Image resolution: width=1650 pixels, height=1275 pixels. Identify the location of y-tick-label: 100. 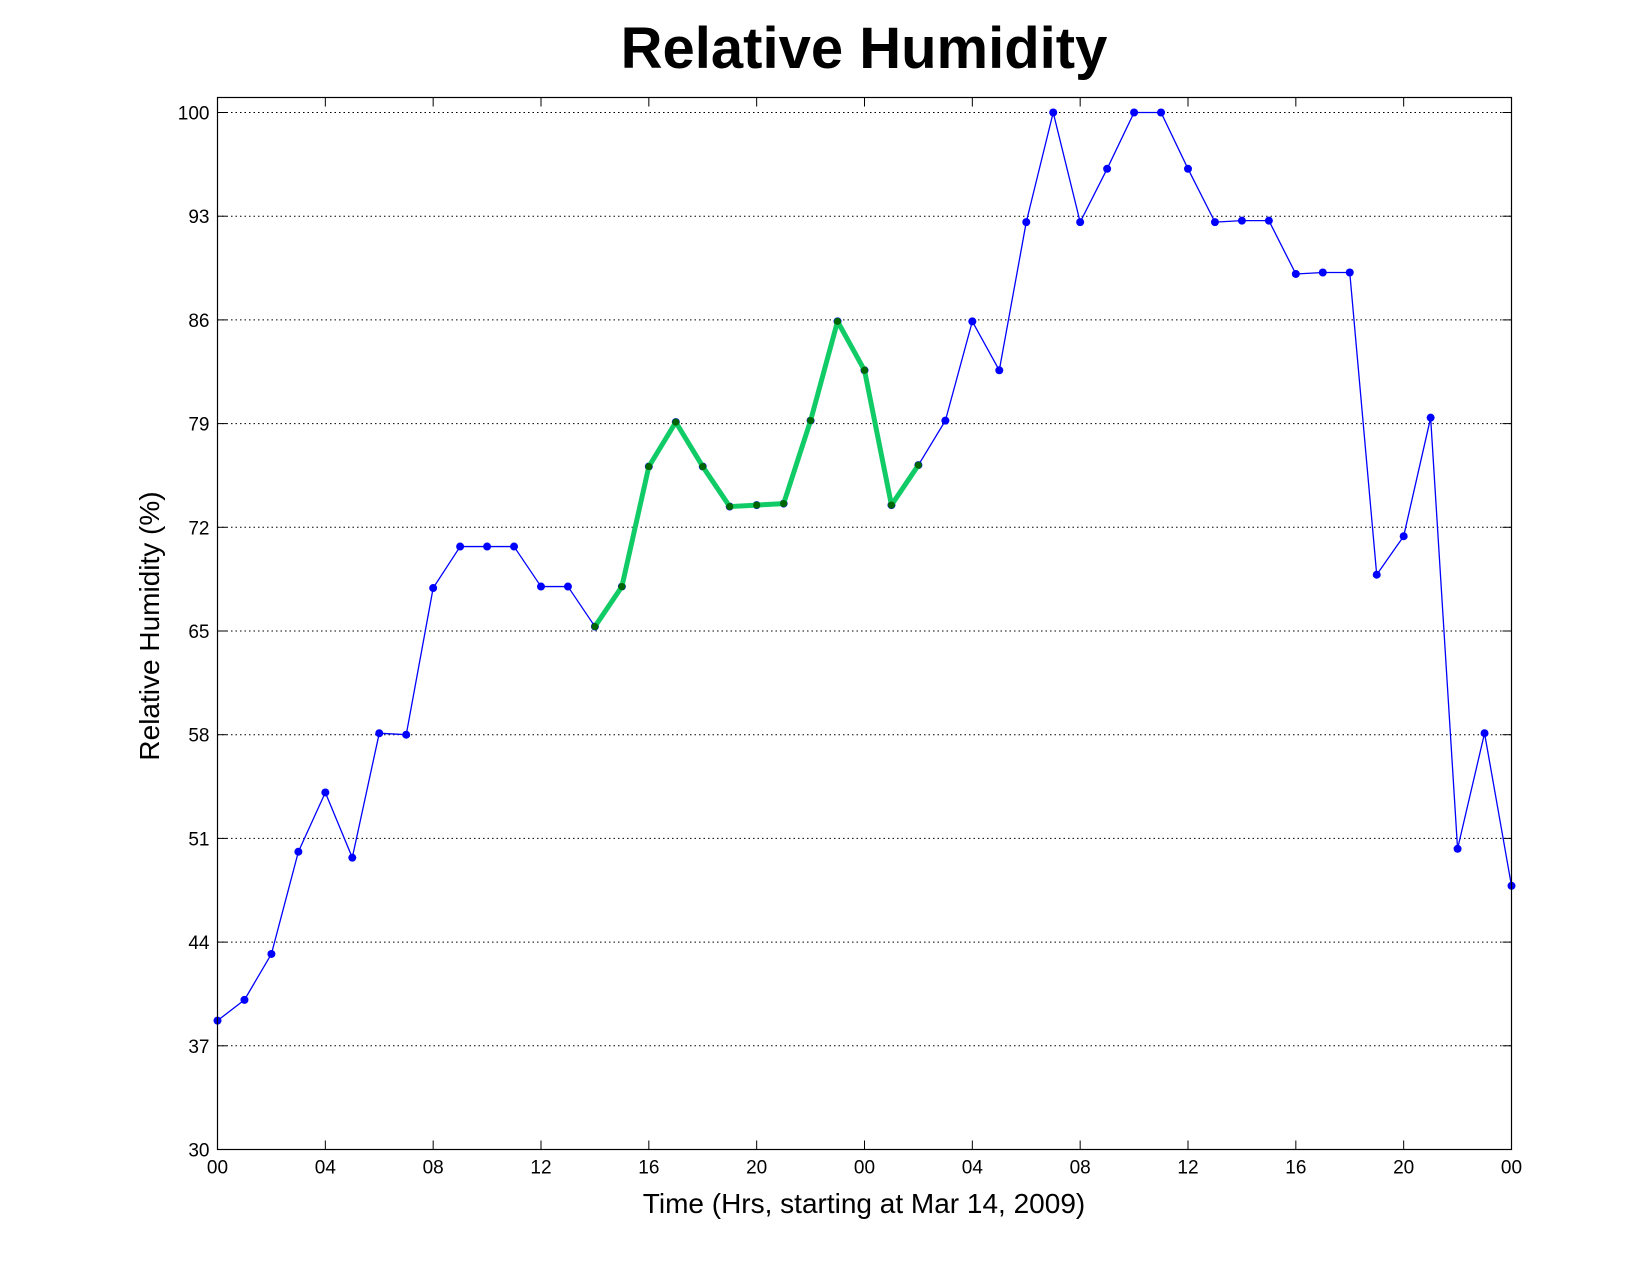
(194, 114).